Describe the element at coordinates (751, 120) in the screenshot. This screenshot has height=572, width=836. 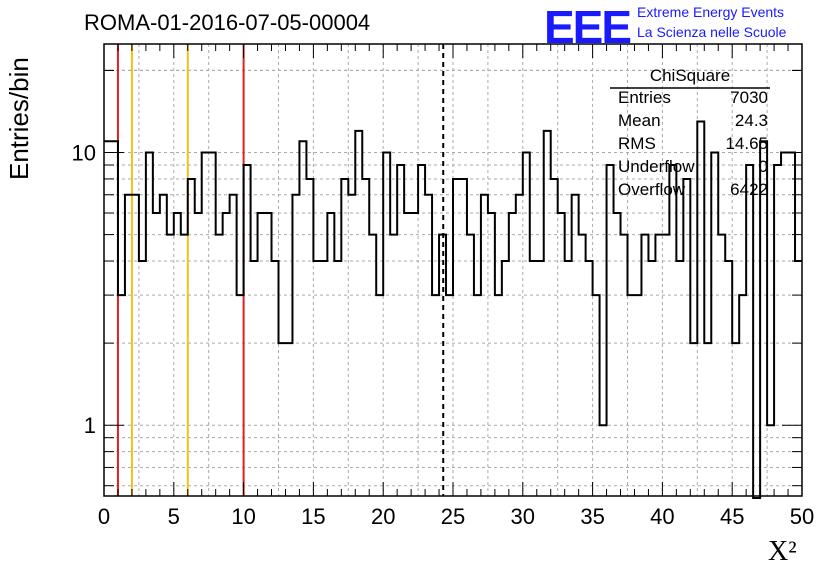
I see `stats-value: 24.3` at that location.